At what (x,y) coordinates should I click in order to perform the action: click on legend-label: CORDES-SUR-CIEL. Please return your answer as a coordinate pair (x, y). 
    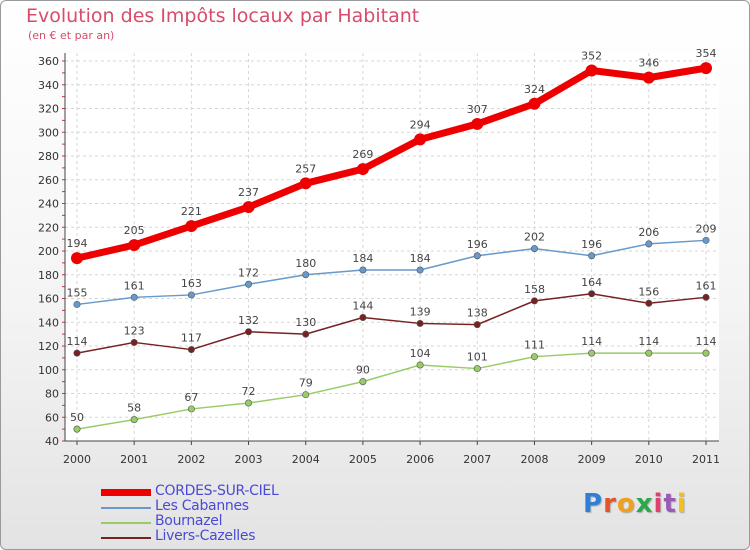
    Looking at the image, I should click on (217, 491).